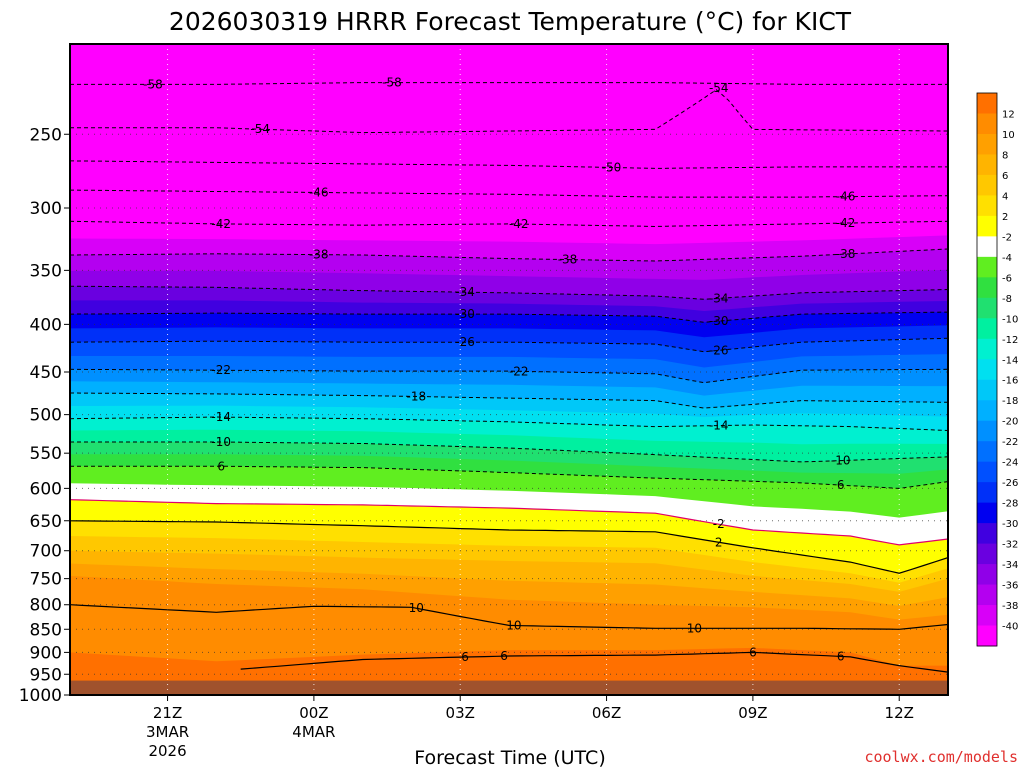 The height and width of the screenshot is (768, 1024). I want to click on colorbar-label: 6, so click(1005, 176).